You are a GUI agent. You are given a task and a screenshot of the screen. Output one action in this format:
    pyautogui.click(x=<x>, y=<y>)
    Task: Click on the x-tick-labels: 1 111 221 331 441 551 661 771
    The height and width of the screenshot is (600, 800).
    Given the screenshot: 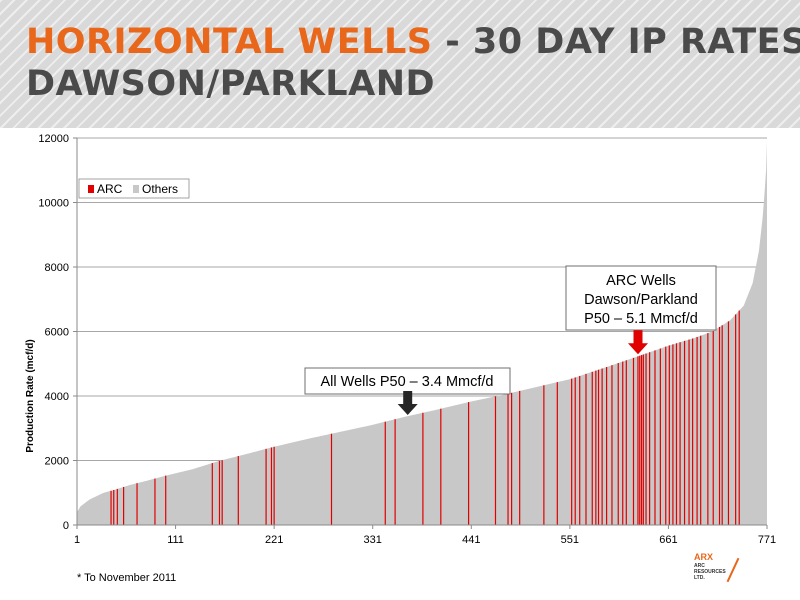 What is the action you would take?
    pyautogui.click(x=425, y=540)
    